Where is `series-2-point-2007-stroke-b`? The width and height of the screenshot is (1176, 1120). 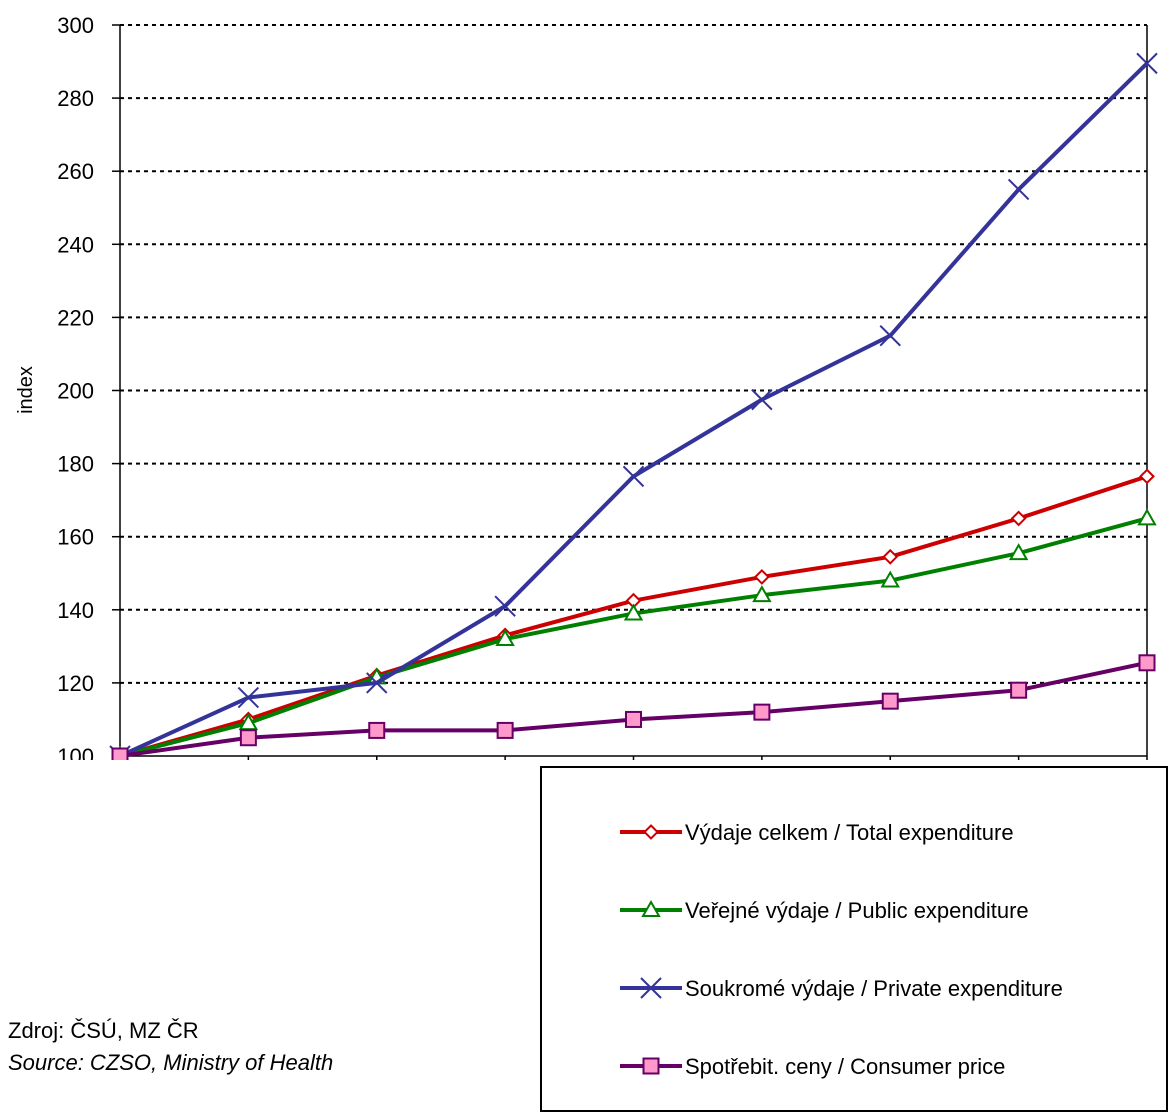 series-2-point-2007-stroke-b is located at coordinates (1018, 189).